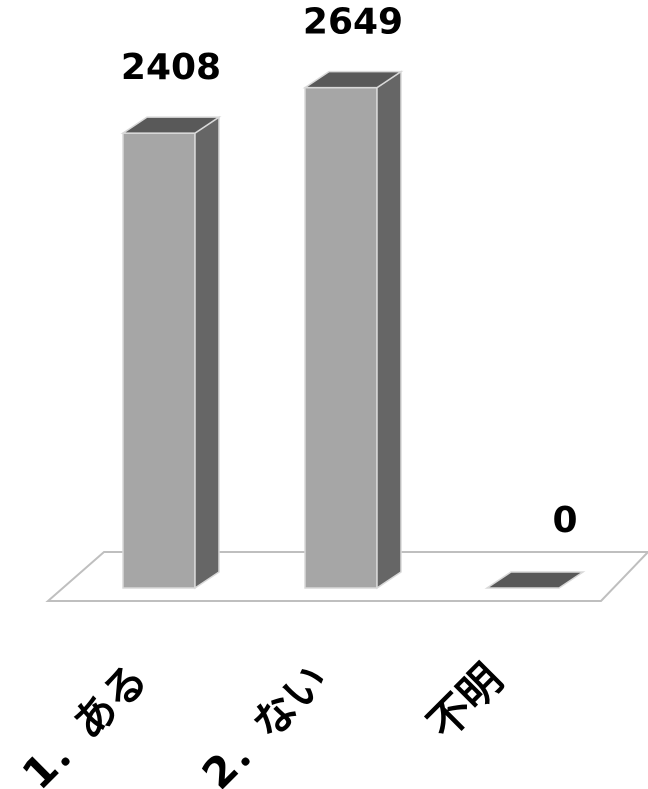  Describe the element at coordinates (535, 580) in the screenshot. I see `bar-zero` at that location.